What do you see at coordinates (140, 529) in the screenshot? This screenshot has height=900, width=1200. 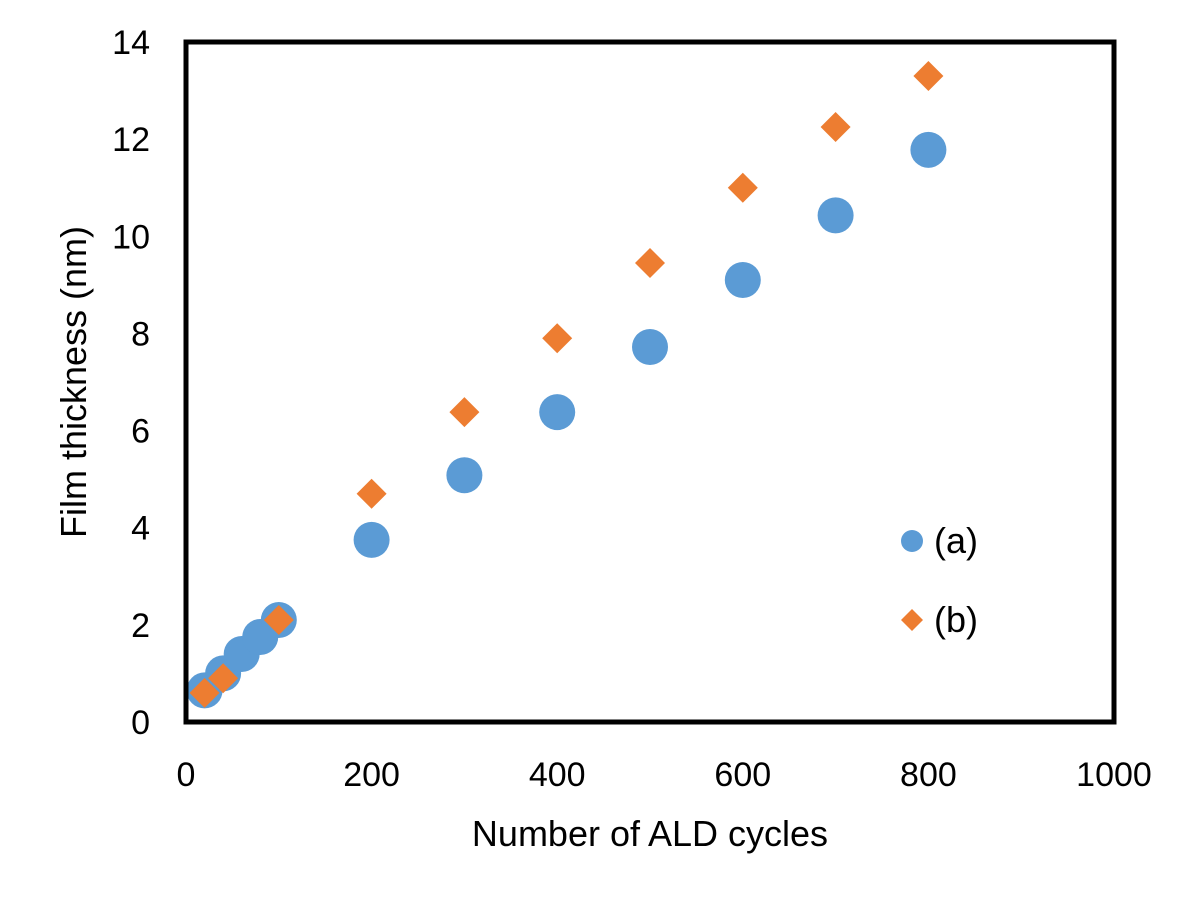 I see `y-tick-label: 4` at bounding box center [140, 529].